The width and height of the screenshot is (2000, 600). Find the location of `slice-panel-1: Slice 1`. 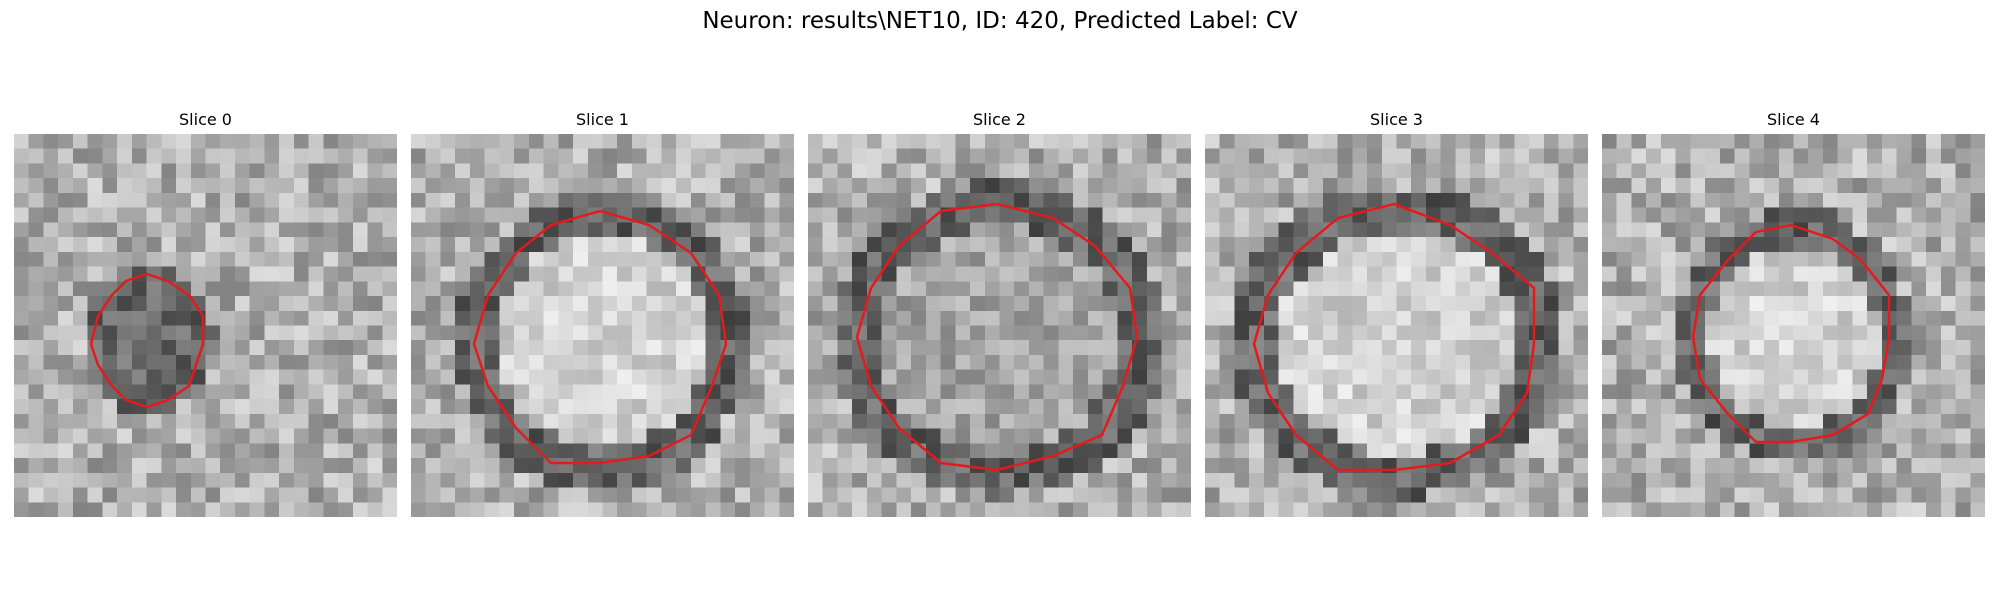

slice-panel-1: Slice 1 is located at coordinates (602, 312).